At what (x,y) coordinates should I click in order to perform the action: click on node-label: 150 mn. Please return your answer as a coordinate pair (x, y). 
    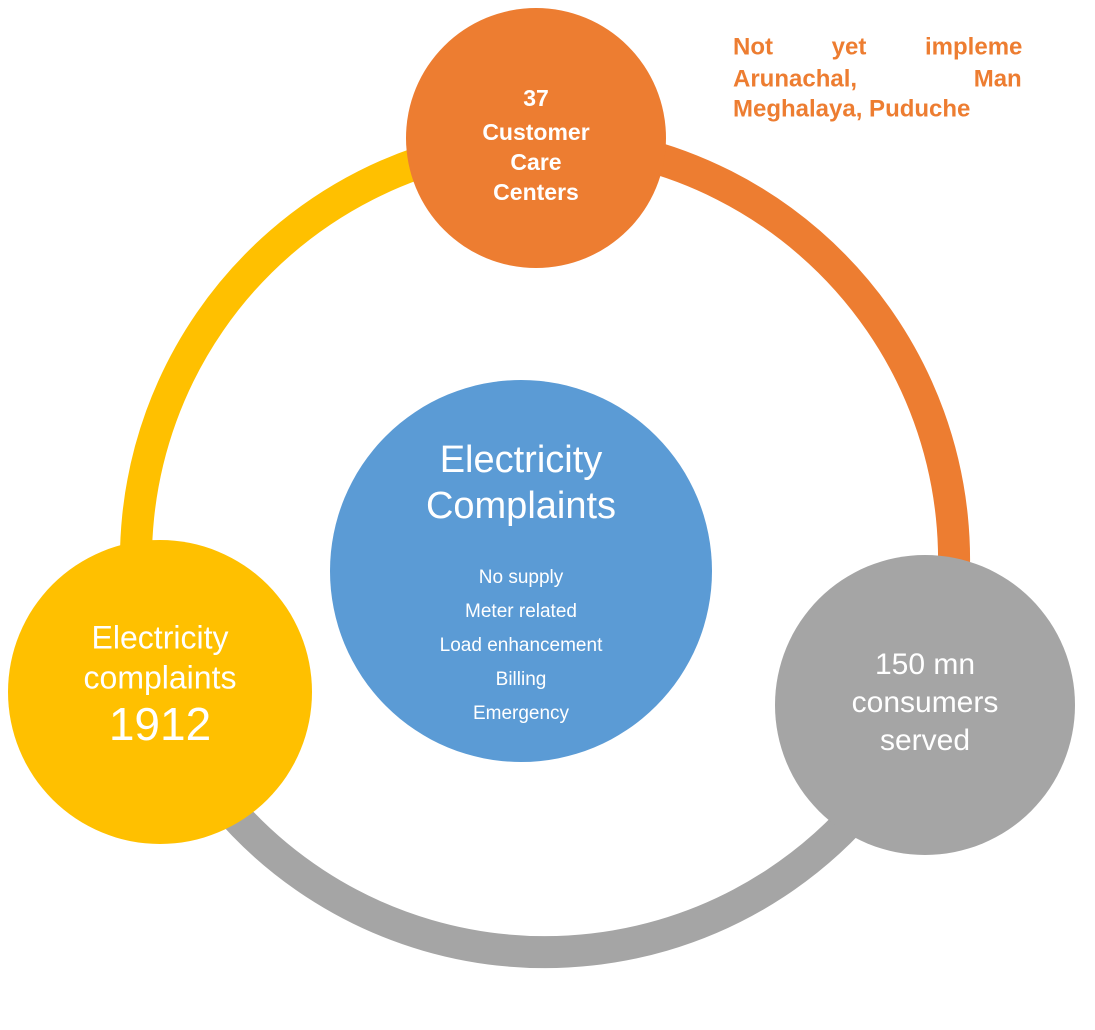
    Looking at the image, I should click on (925, 664).